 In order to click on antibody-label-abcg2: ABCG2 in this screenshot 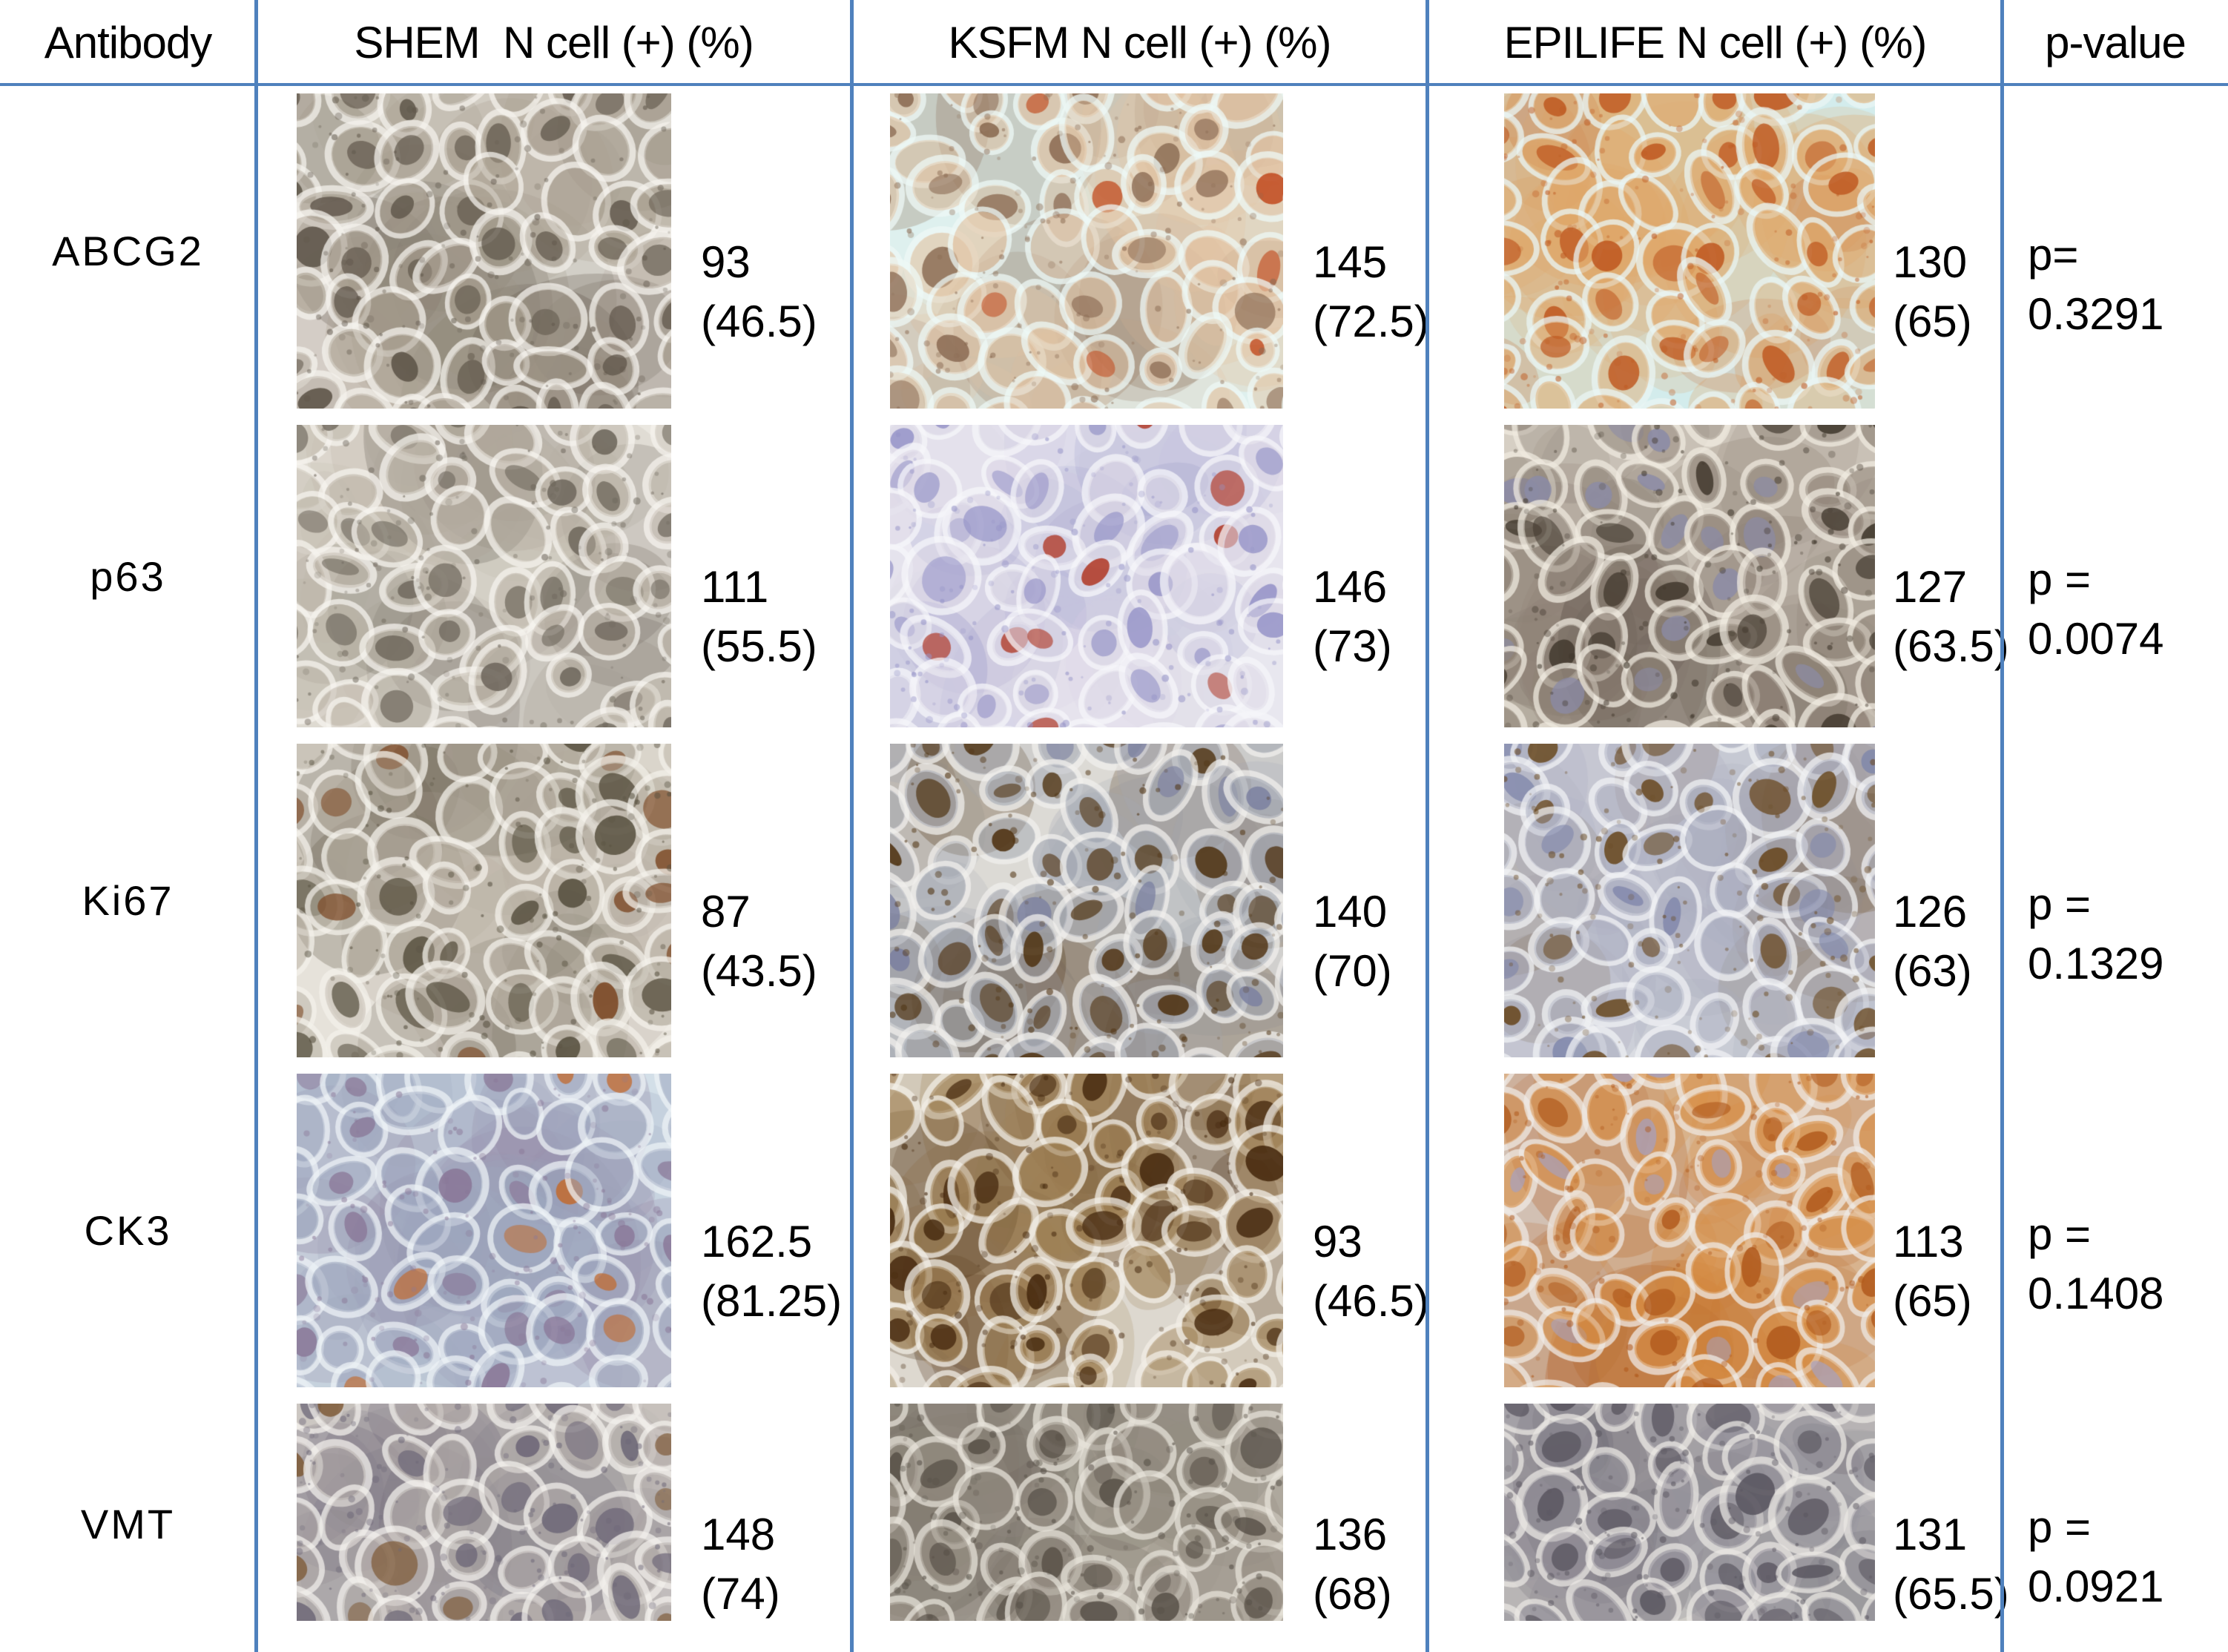, I will do `click(128, 251)`.